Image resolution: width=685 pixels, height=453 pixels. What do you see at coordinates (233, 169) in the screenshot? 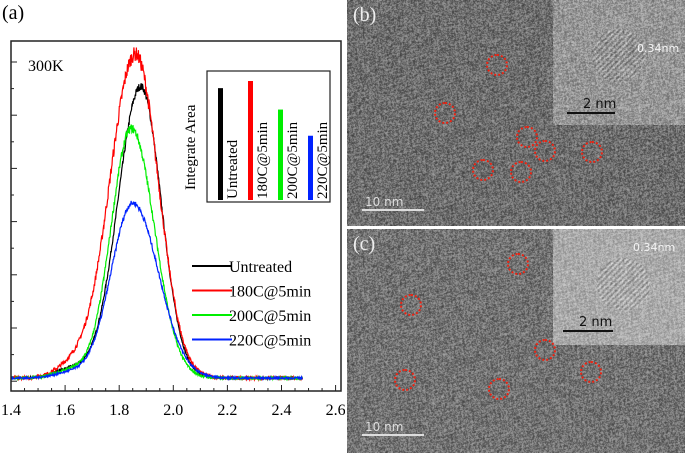
I see `inset-bar-label: Untreated` at bounding box center [233, 169].